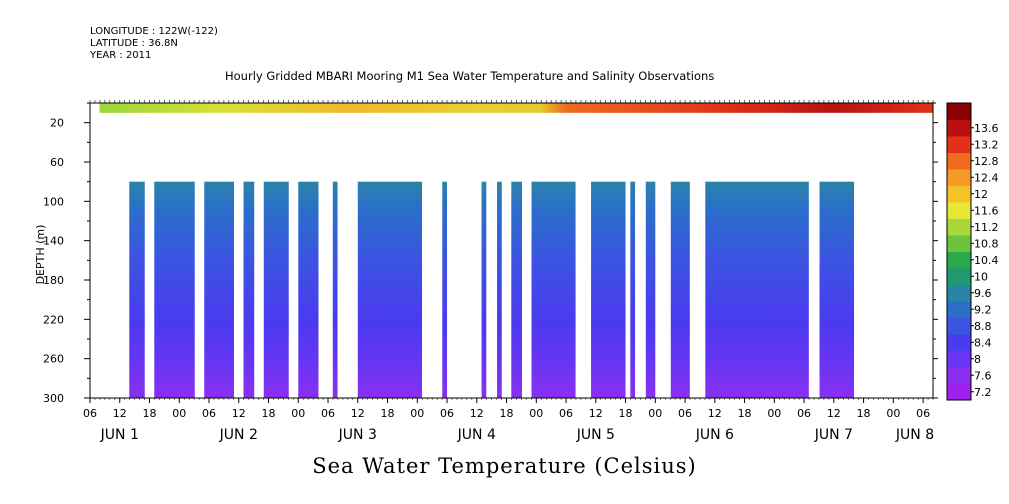 The width and height of the screenshot is (1009, 504). Describe the element at coordinates (983, 326) in the screenshot. I see `colorbar-label: 8.8` at that location.